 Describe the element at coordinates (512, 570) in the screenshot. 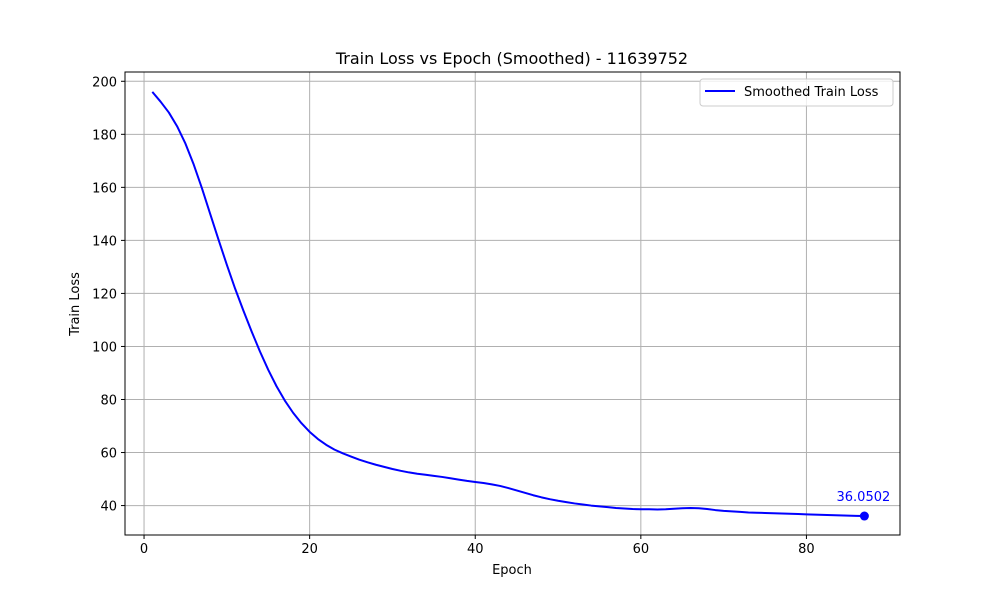

I see `x-axis-label: Epoch` at that location.